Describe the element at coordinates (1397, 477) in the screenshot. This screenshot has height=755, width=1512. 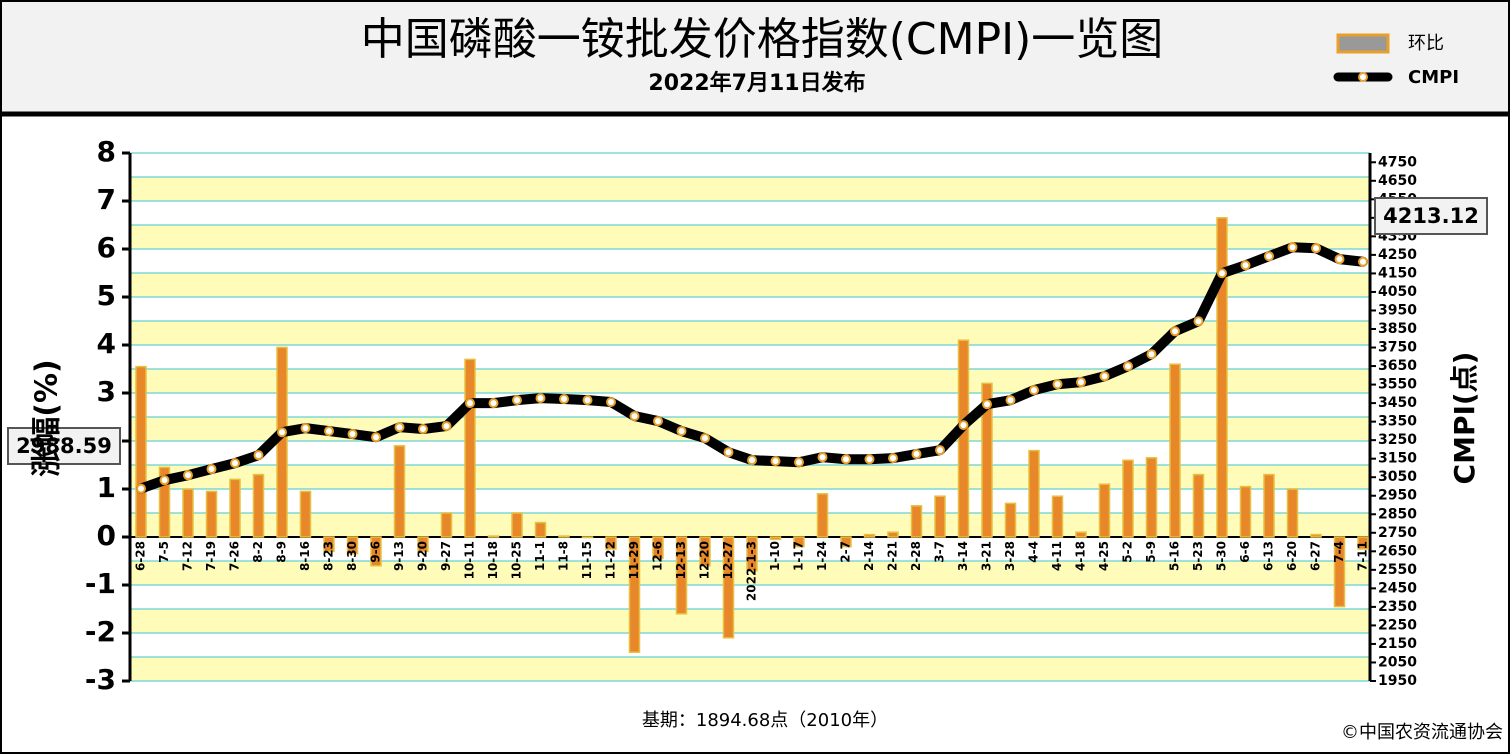
I see `y2-tick-label: 3050` at that location.